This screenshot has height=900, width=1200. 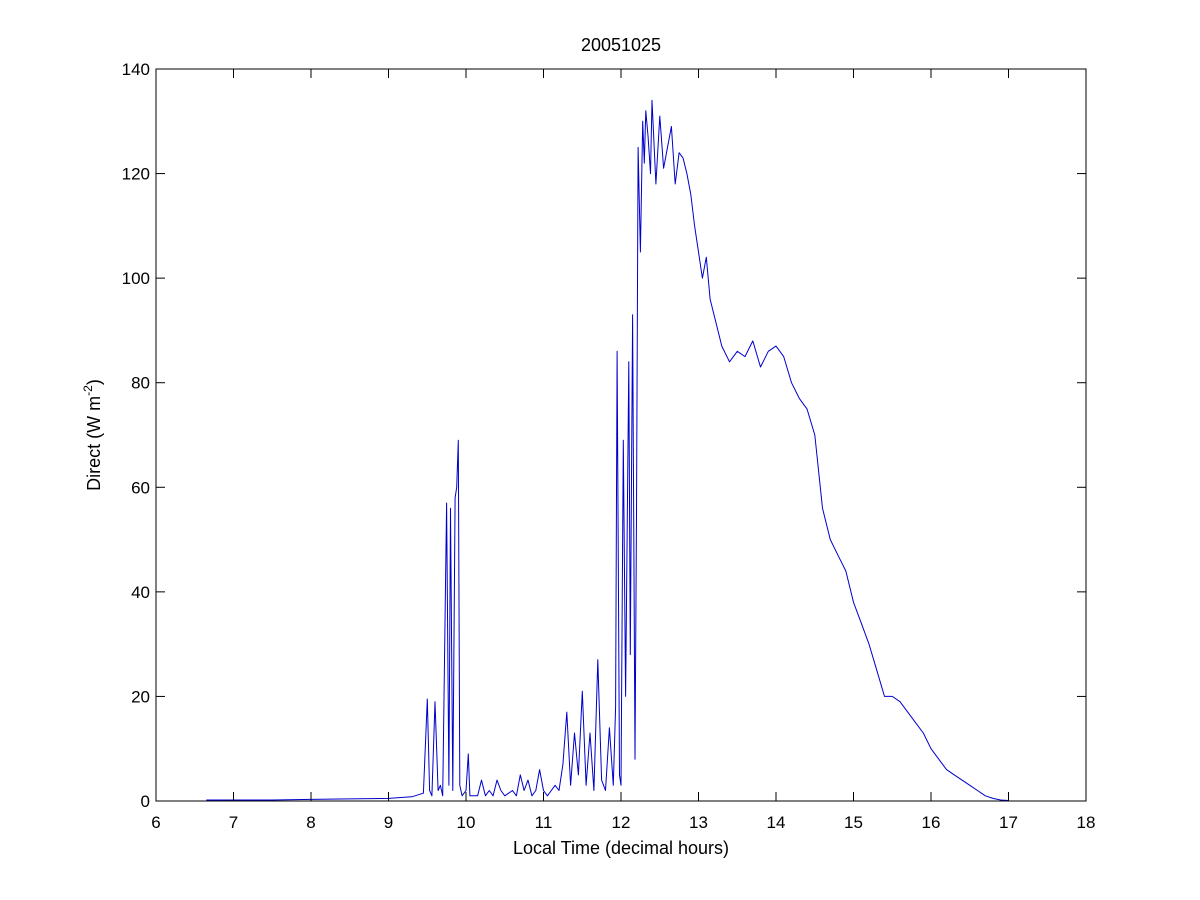 What do you see at coordinates (776, 822) in the screenshot?
I see `x-tick-label: 14` at bounding box center [776, 822].